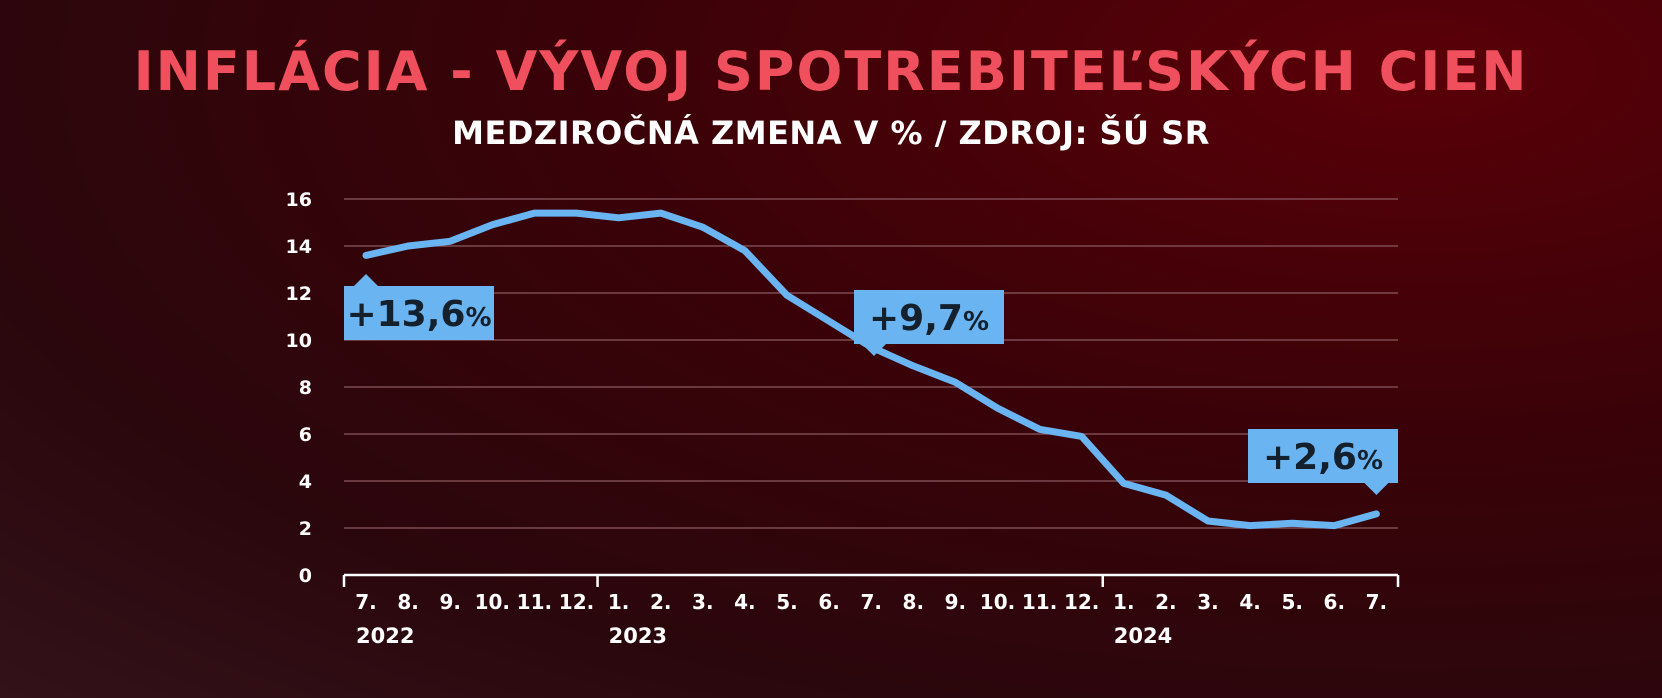  Describe the element at coordinates (1310, 457) in the screenshot. I see `callout-value: +2,6` at that location.